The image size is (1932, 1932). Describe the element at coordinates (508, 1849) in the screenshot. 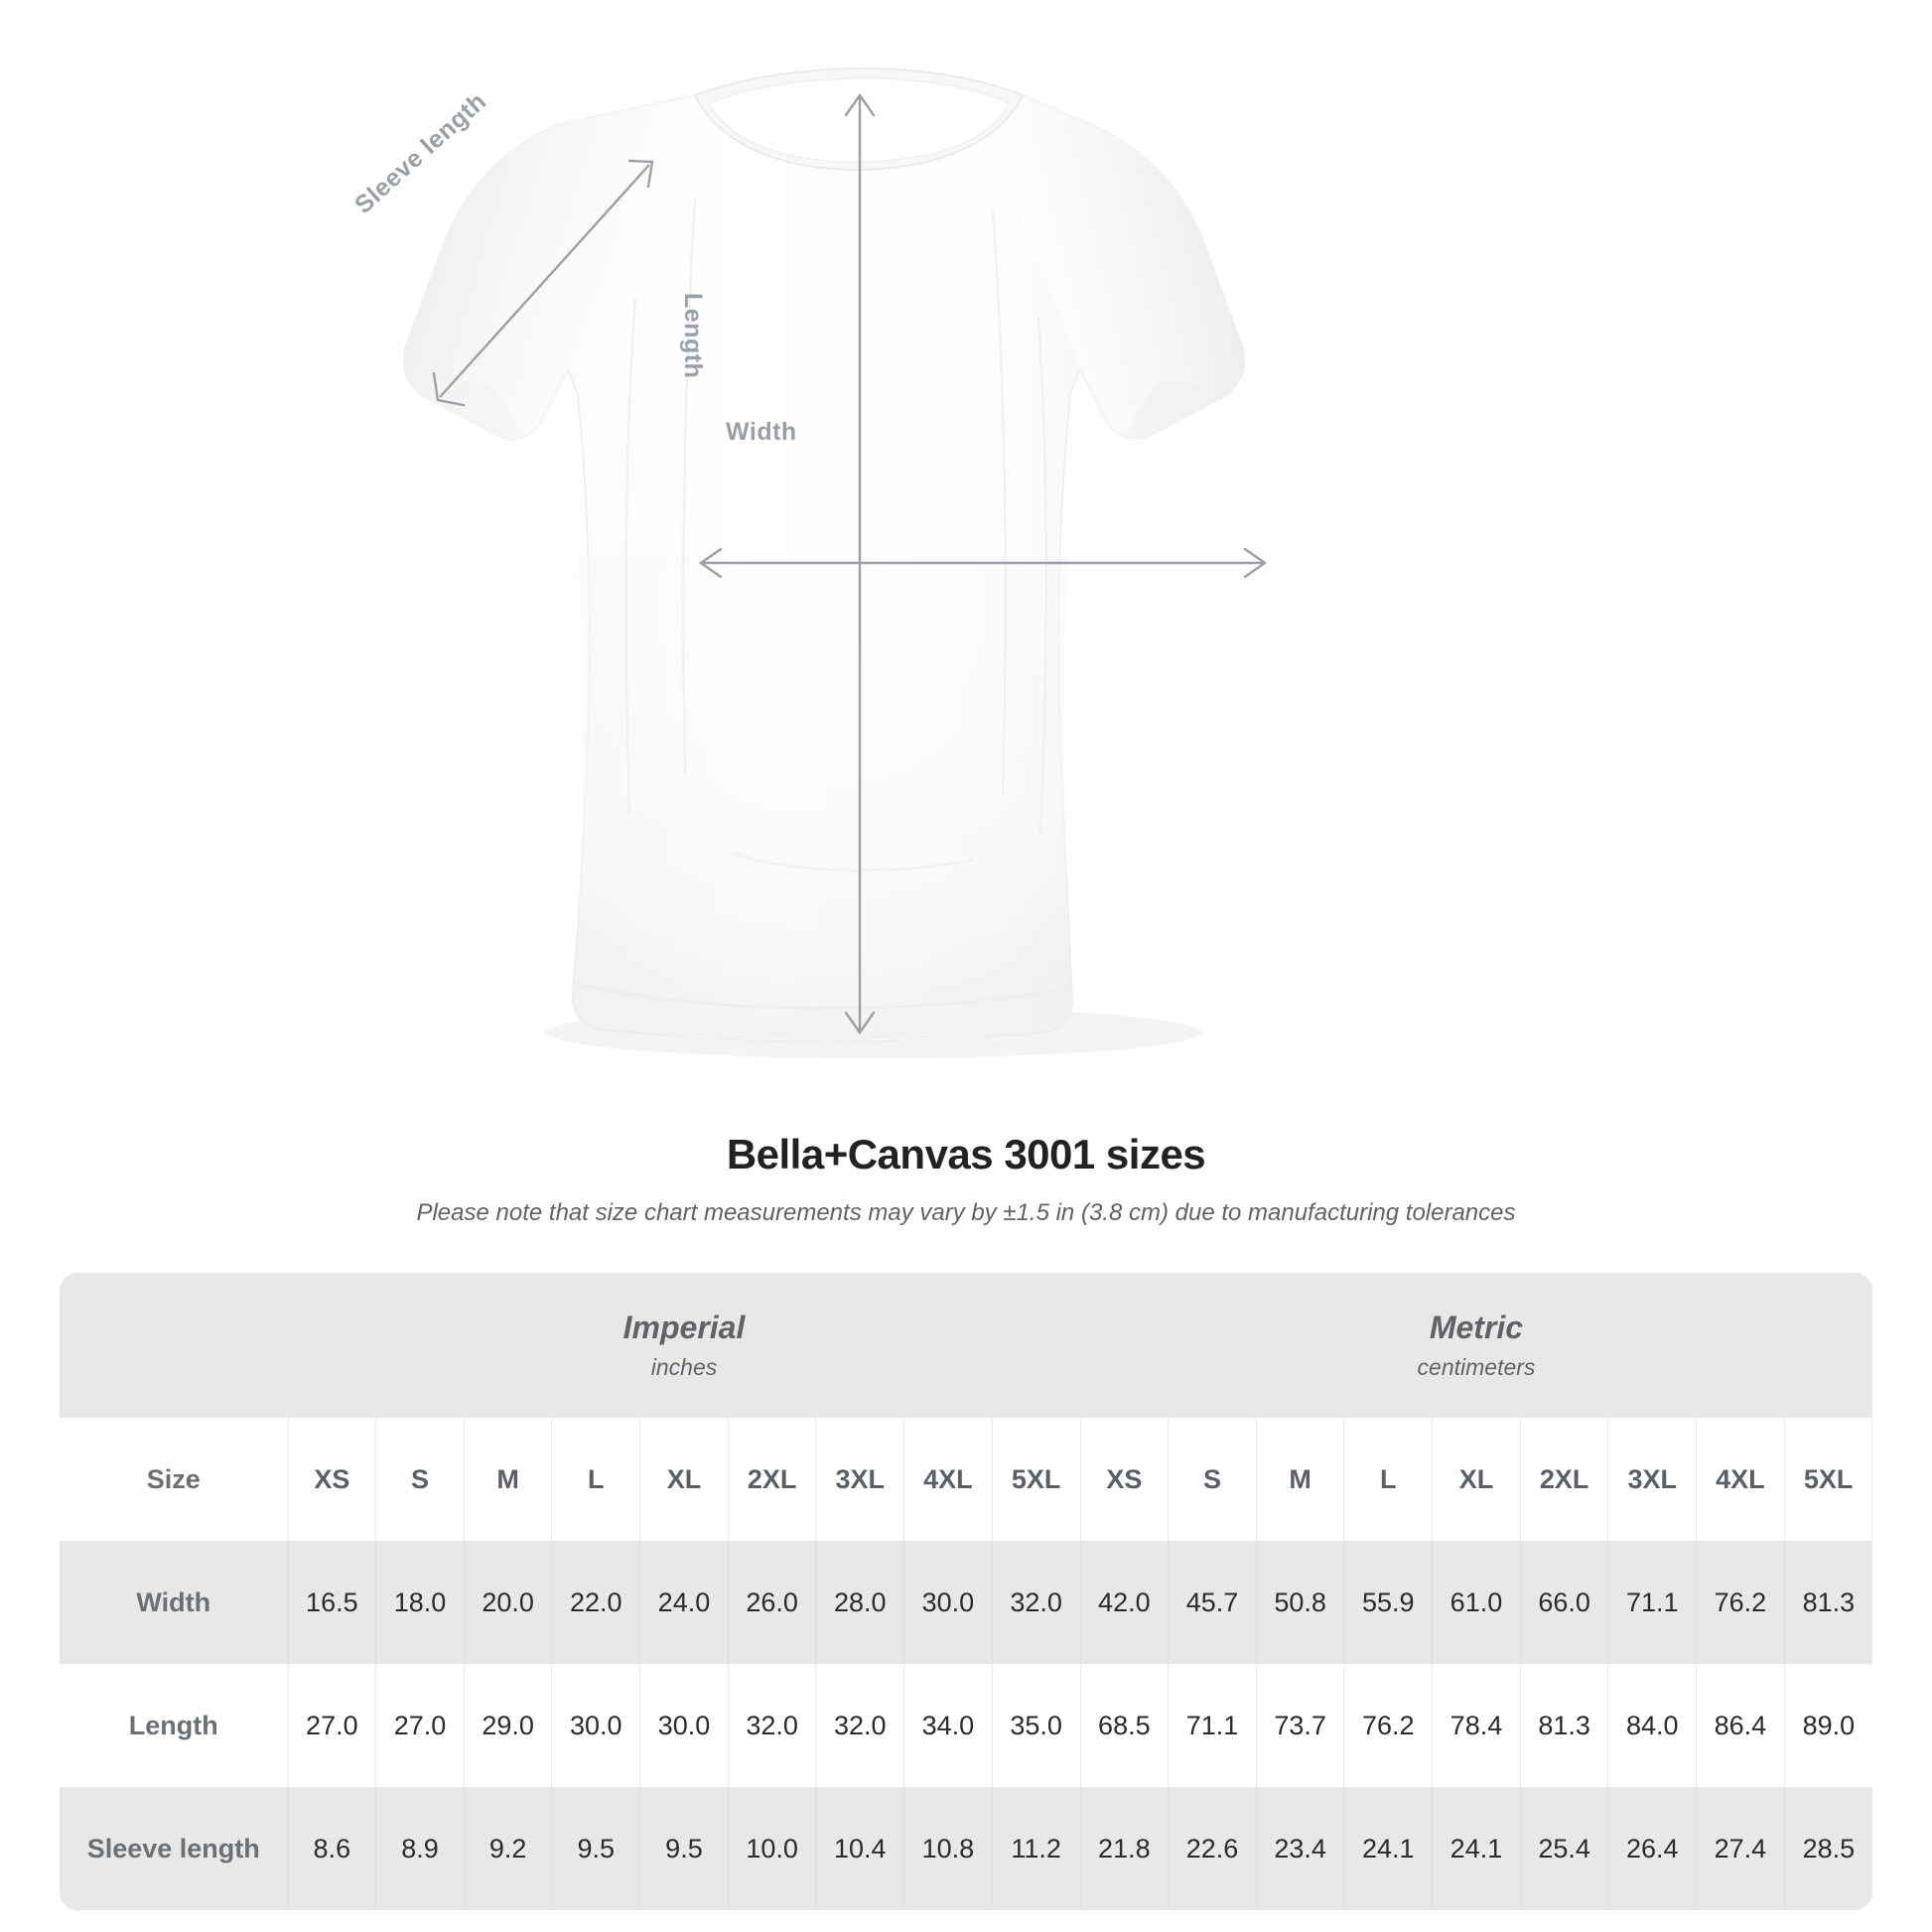

I see `cell-sleeve-imperial-m: 9.2` at that location.